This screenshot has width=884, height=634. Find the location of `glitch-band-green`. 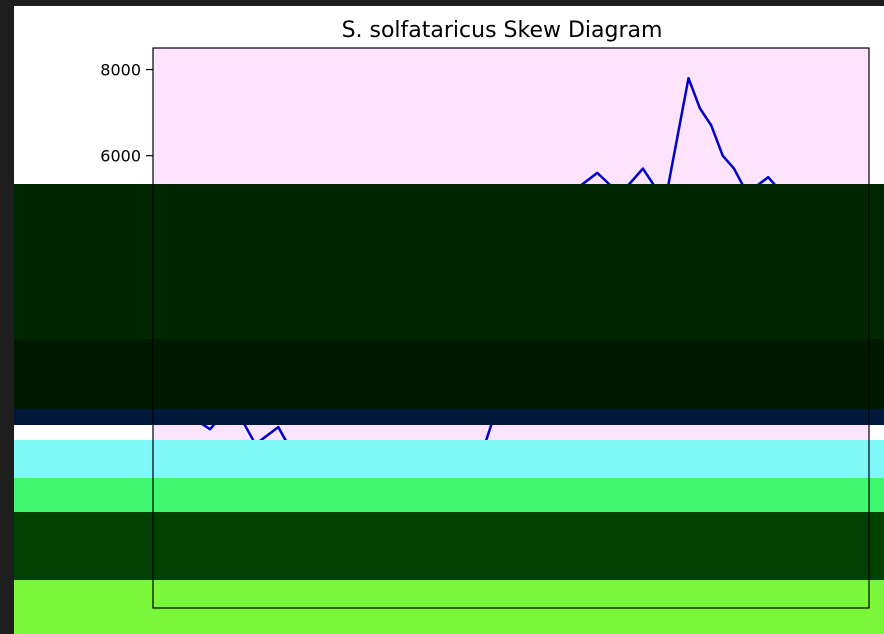

glitch-band-green is located at coordinates (449, 495).